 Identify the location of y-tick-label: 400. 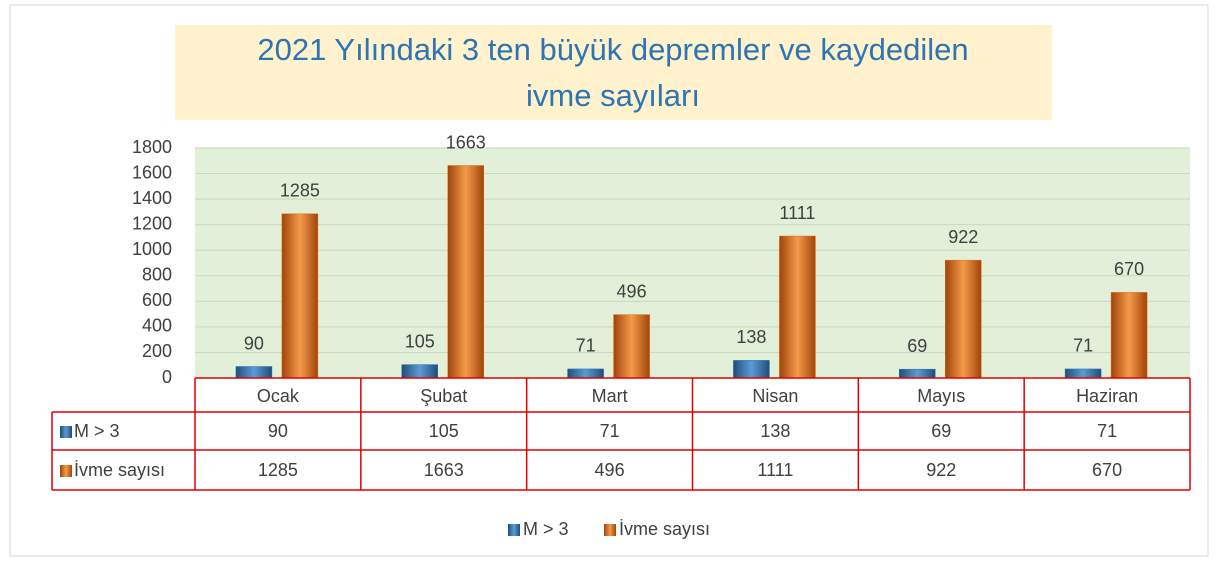
(157, 326).